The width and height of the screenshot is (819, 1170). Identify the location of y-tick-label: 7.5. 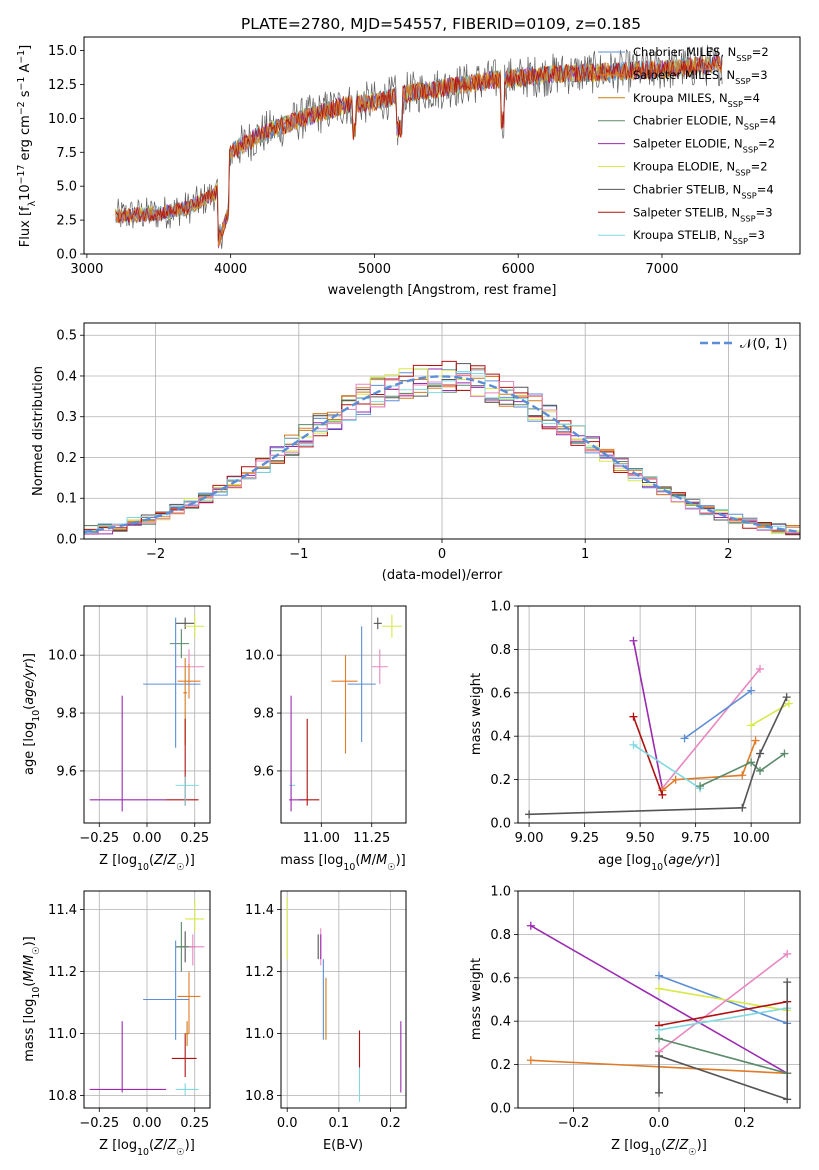
(66, 153).